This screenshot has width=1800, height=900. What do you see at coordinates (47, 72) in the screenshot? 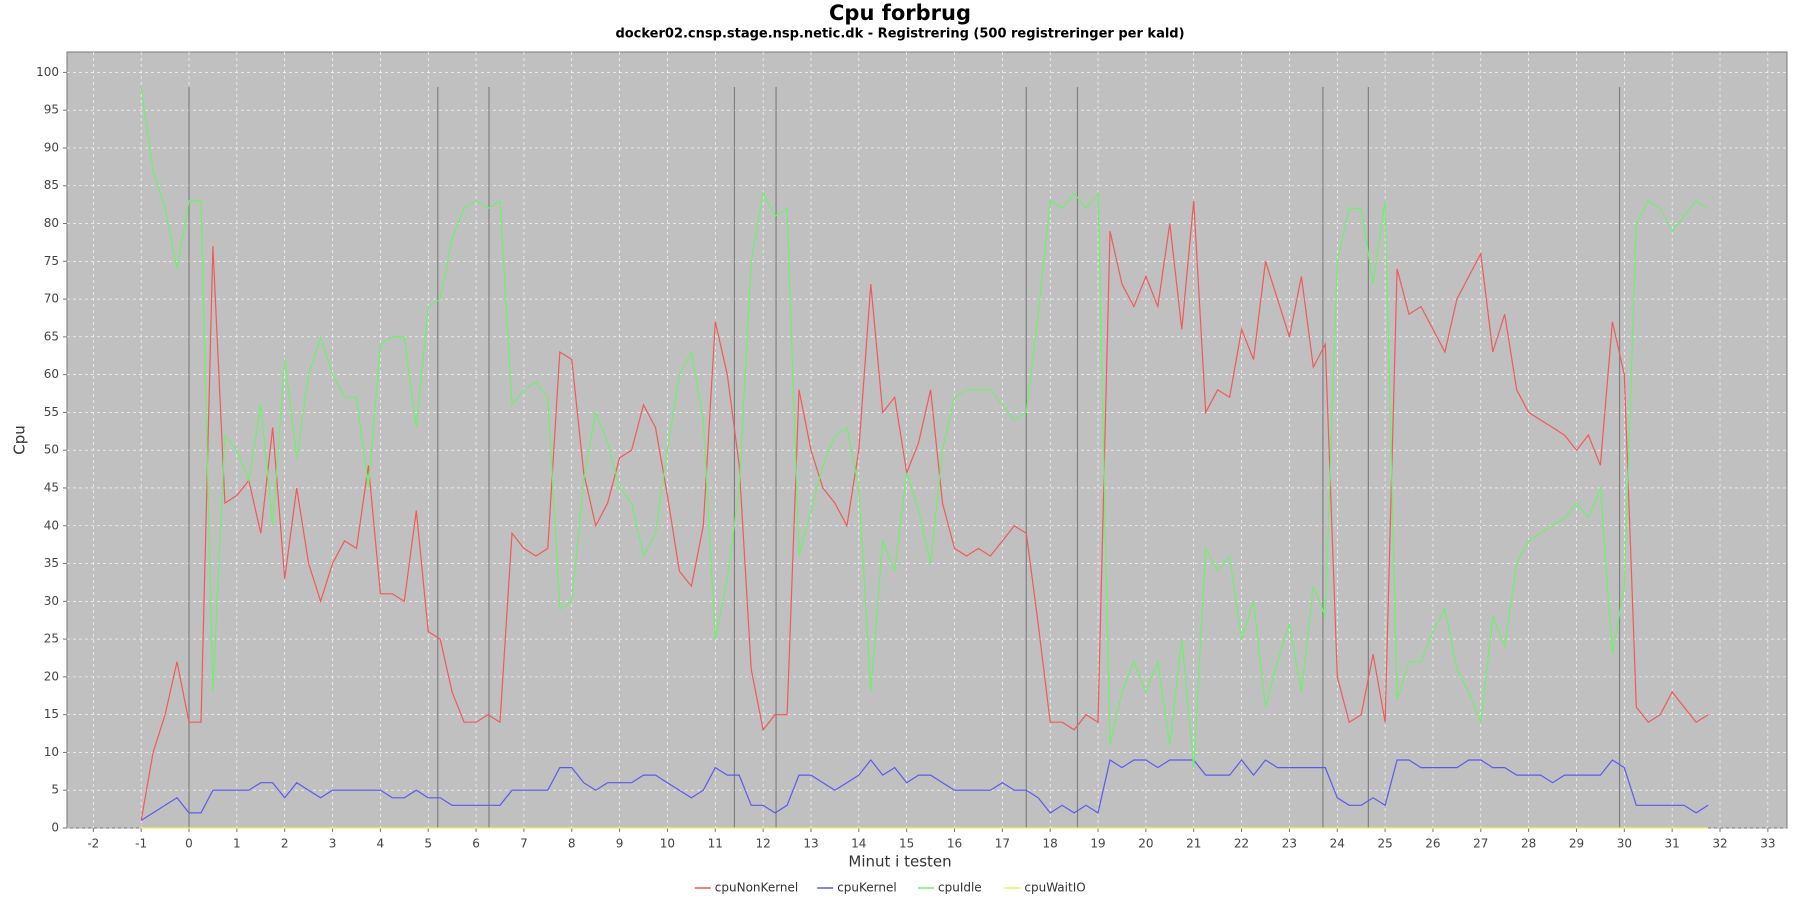
I see `y-tick-label: 100` at bounding box center [47, 72].